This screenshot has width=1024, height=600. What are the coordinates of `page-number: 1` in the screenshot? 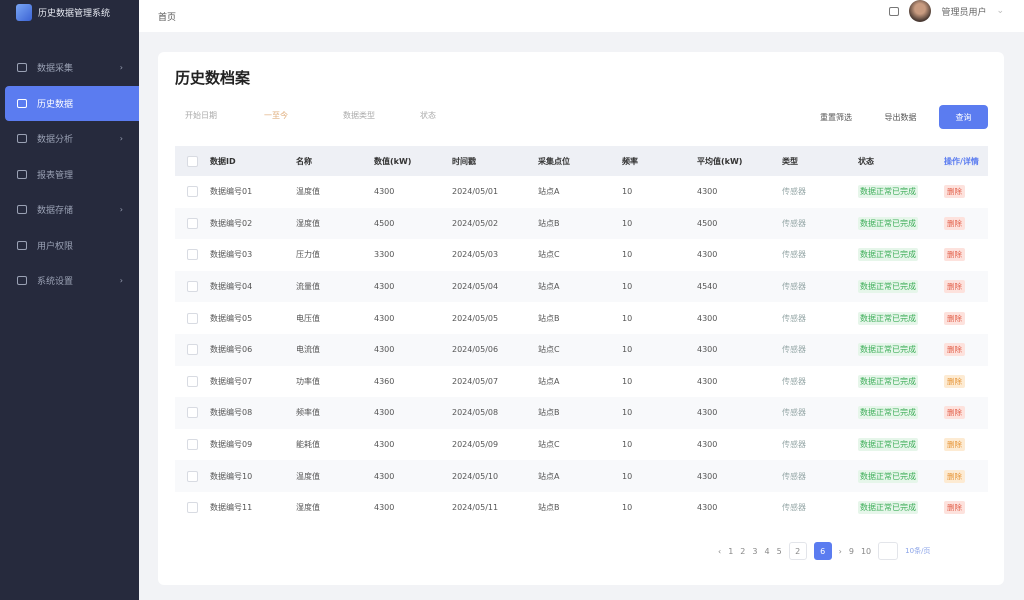 It's located at (731, 551).